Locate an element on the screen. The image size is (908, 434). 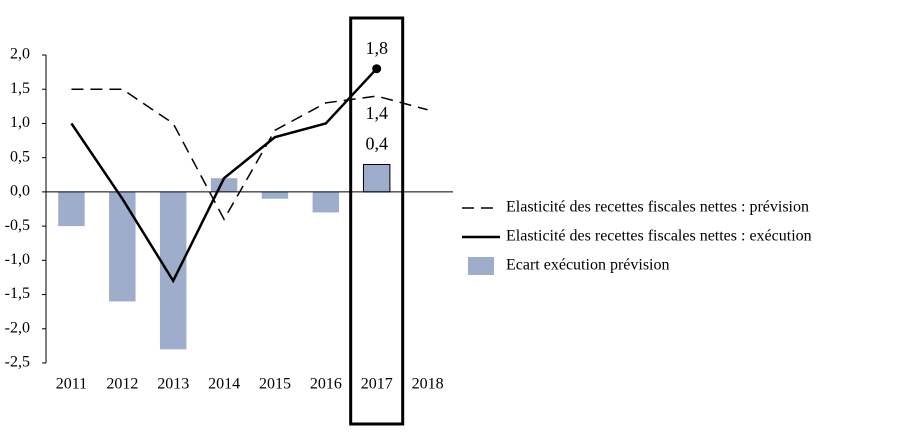
highlight-box is located at coordinates (377, 221).